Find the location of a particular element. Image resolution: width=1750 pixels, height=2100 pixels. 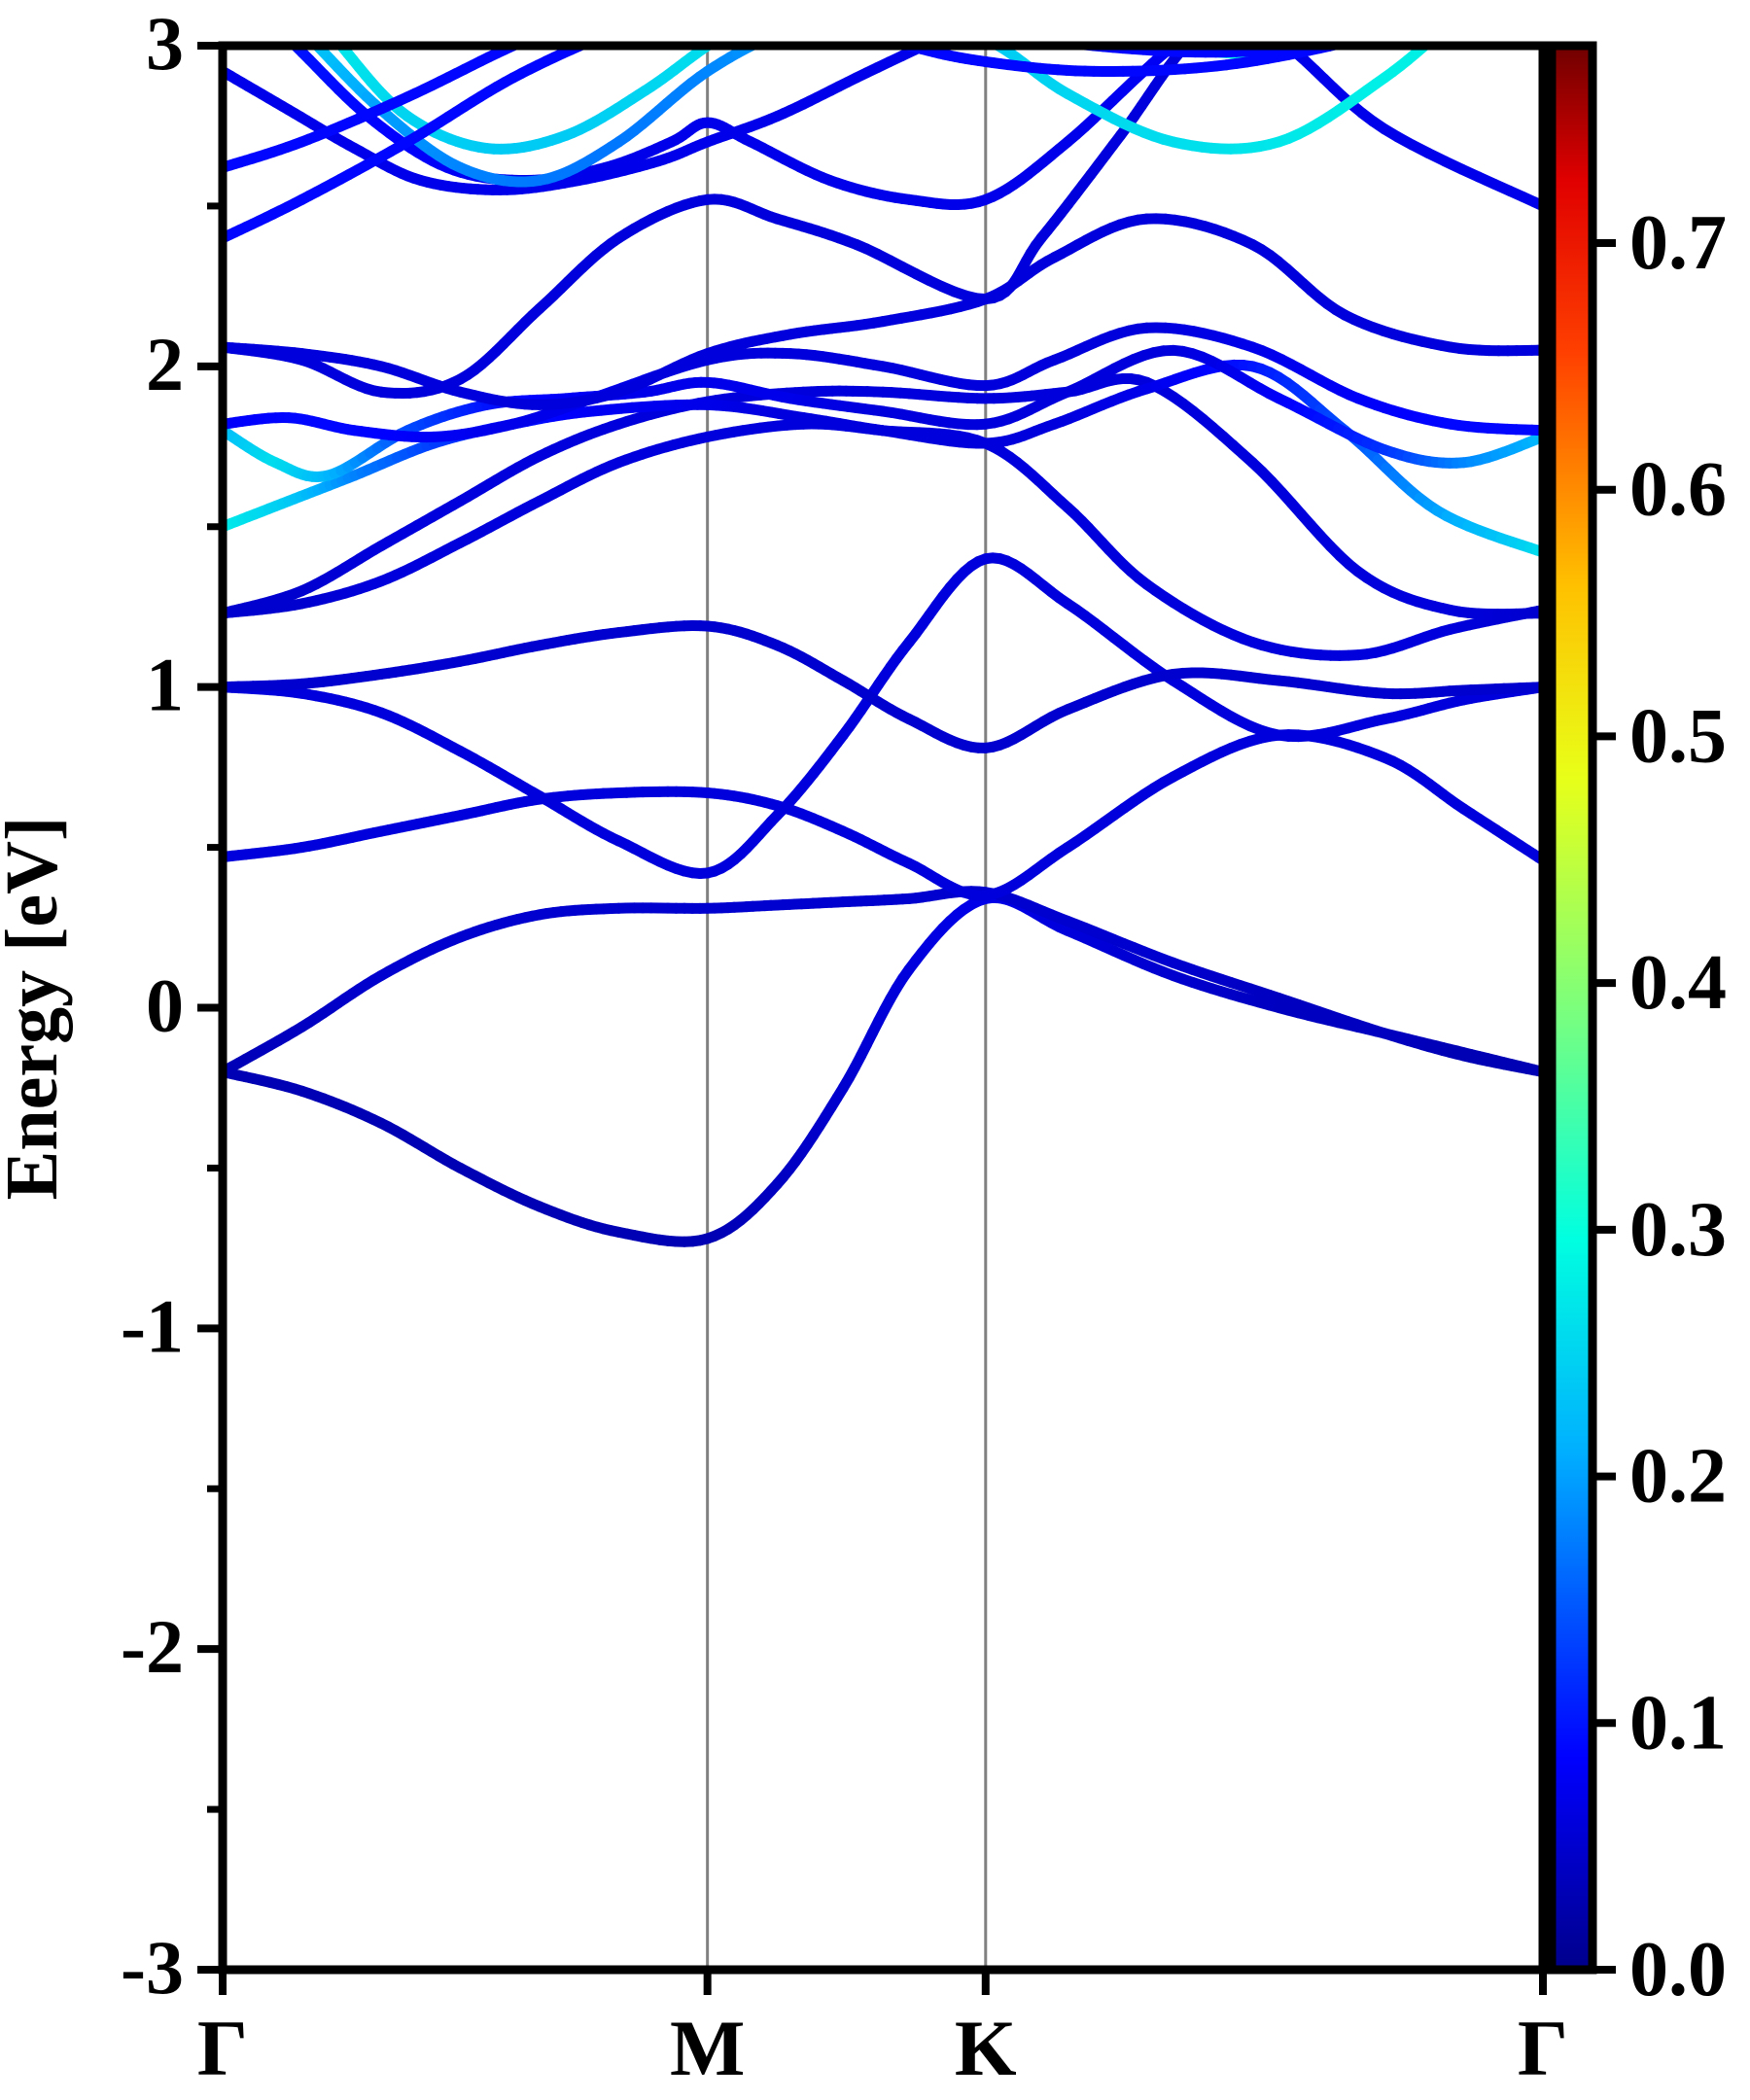

y-tick-label: -2 is located at coordinates (152, 1646).